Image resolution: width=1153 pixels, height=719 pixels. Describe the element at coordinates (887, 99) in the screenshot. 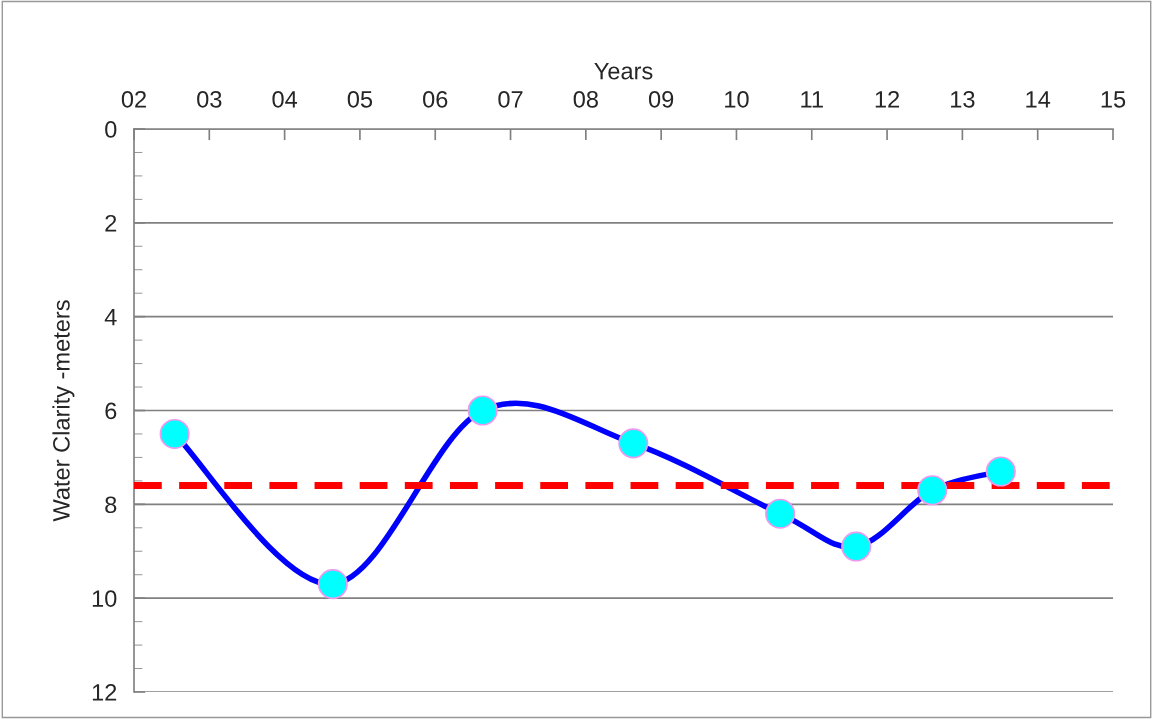

I see `x-tick-label: 12` at that location.